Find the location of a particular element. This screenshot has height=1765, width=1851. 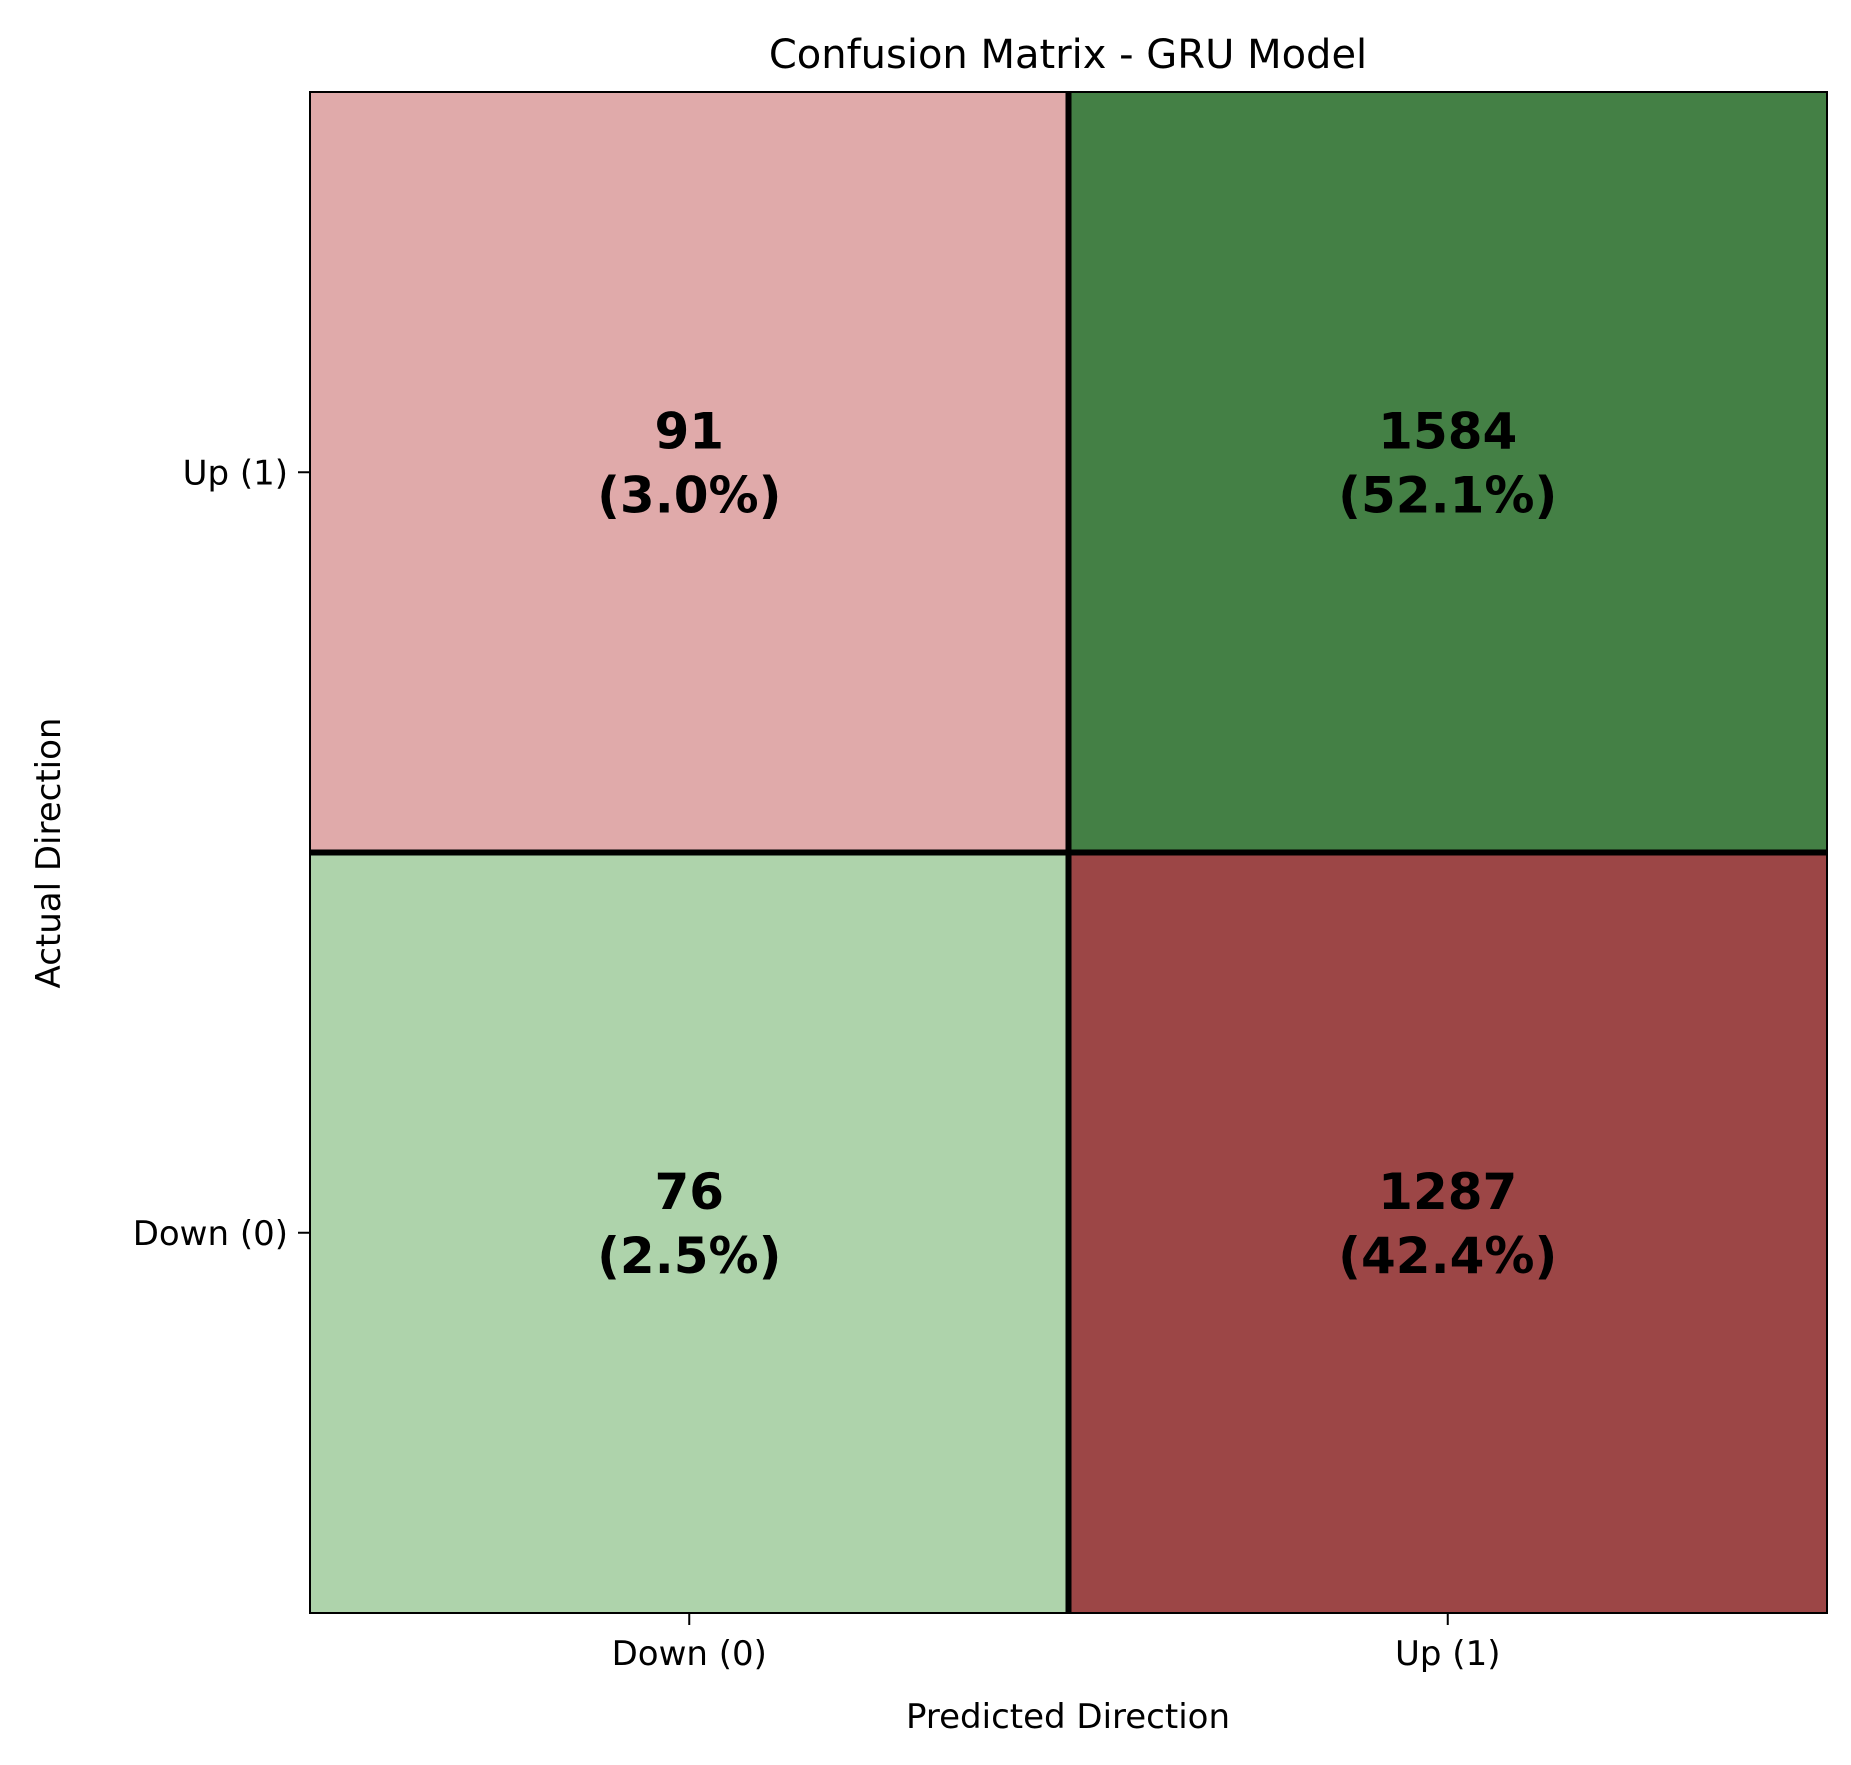

y-tick-label: Down (0) is located at coordinates (210, 1234).